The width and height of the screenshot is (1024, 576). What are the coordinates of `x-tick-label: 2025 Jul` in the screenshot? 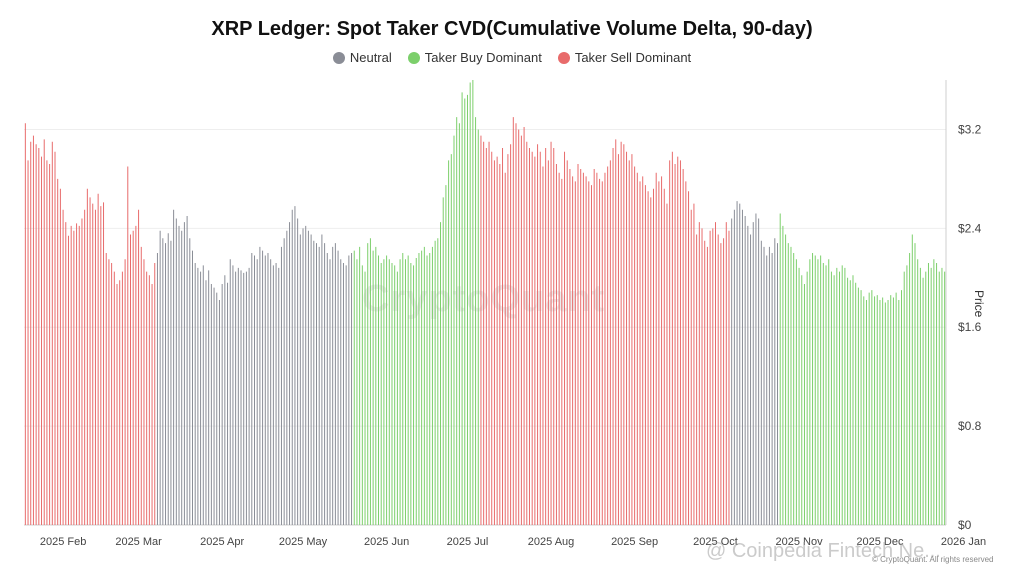 It's located at (468, 542).